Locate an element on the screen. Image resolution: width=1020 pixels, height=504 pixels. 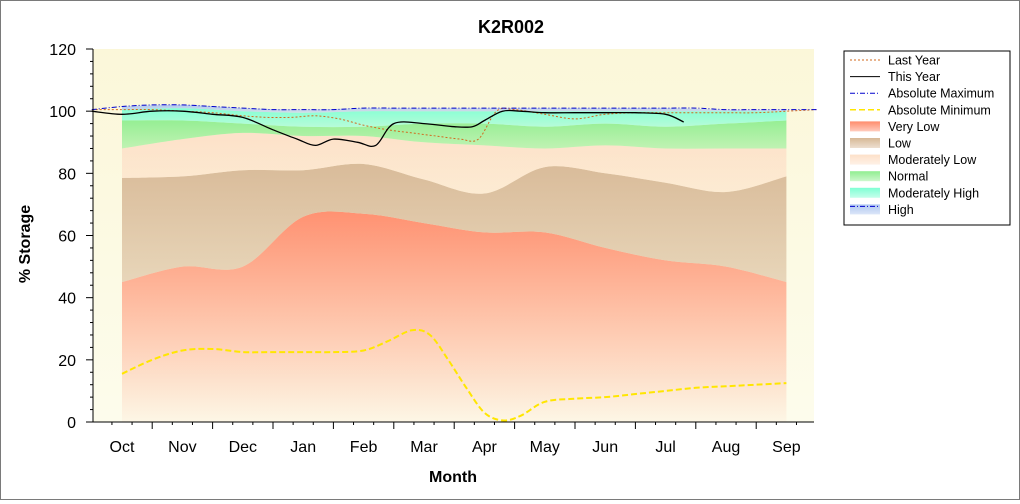
x-tick-label: Dec is located at coordinates (243, 447).